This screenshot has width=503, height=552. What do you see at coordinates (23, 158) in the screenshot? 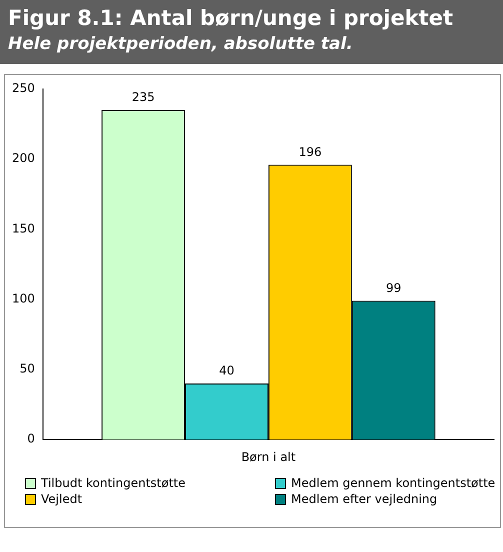
I see `y-tick-label: 200` at bounding box center [23, 158].